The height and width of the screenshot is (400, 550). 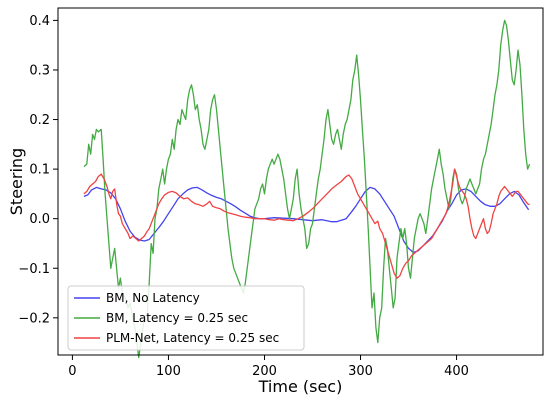 What do you see at coordinates (34, 318) in the screenshot?
I see `y-tick-label: −0.2` at bounding box center [34, 318].